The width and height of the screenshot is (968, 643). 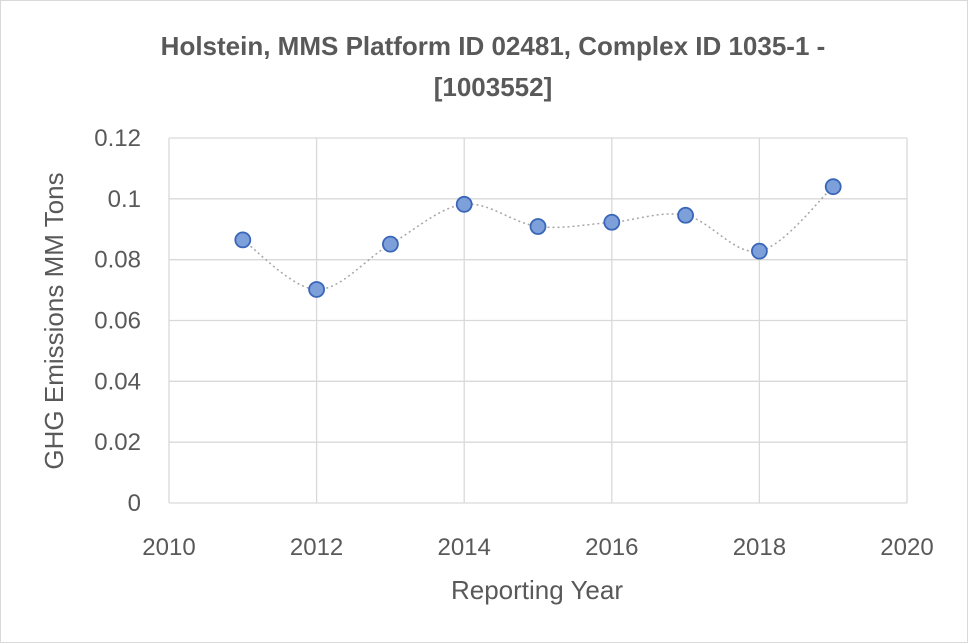 I want to click on y-tick-label: 0.12, so click(x=117, y=138).